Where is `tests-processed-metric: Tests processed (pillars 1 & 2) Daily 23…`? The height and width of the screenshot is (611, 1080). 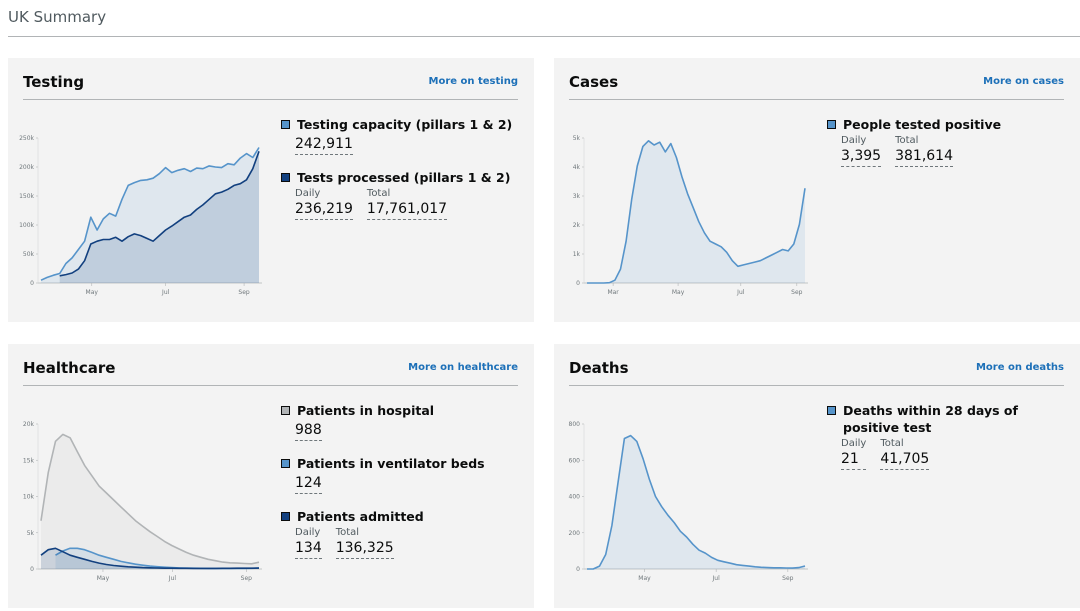
tests-processed-metric: Tests processed (pillars 1 & 2) Daily 23… is located at coordinates (405, 194).